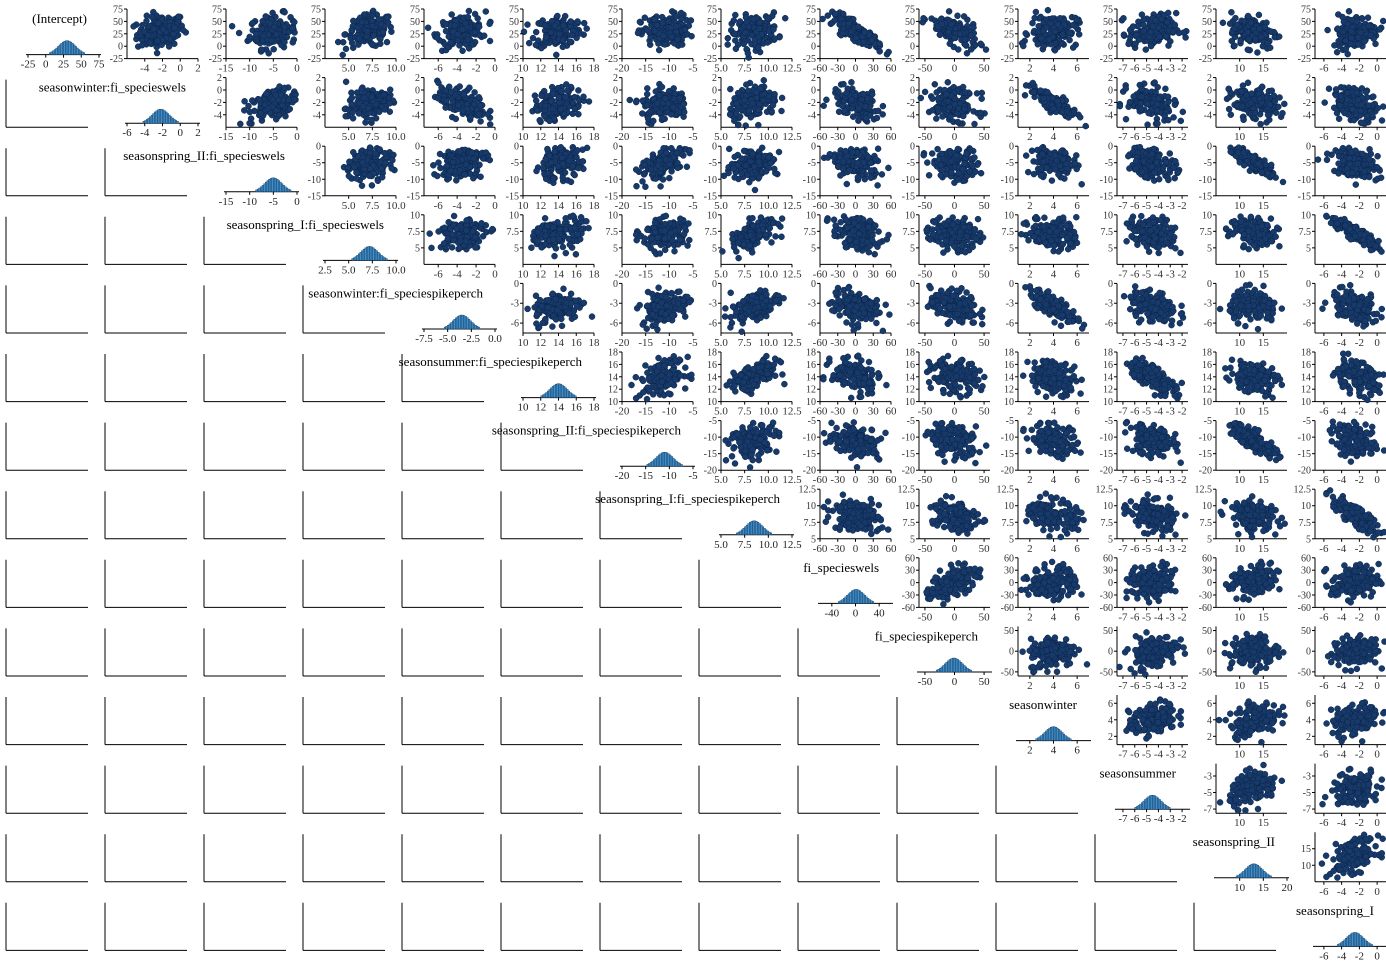 The image size is (1386, 963). What do you see at coordinates (1181, 137) in the screenshot?
I see `x-tick-label: -2` at bounding box center [1181, 137].